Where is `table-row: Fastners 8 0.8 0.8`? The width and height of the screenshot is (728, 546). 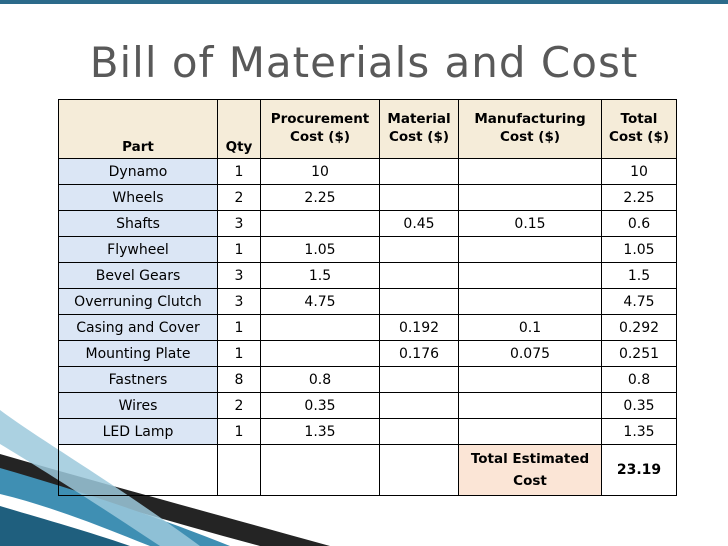
table-row: Fastners 8 0.8 0.8 is located at coordinates (367, 379).